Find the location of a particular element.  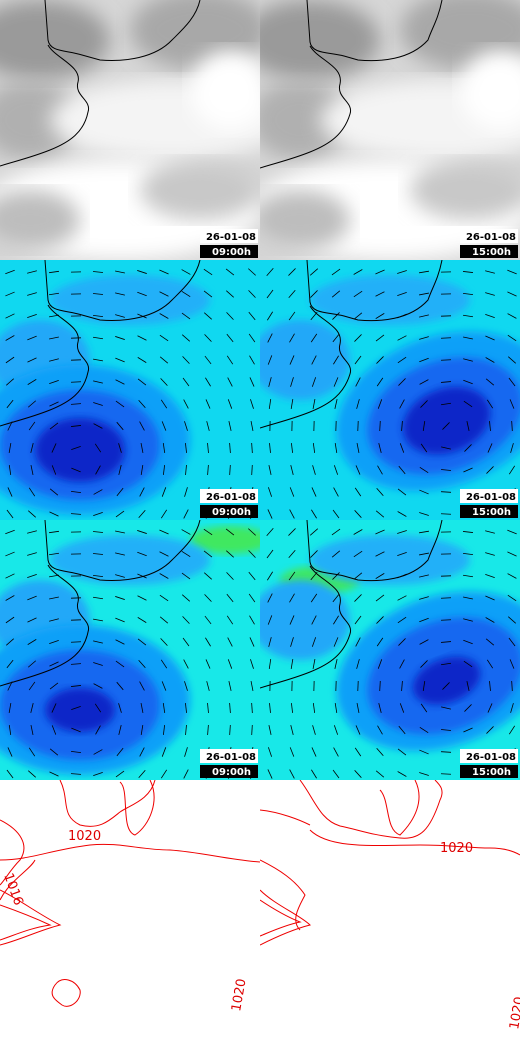

contour-background is located at coordinates (390, 910).